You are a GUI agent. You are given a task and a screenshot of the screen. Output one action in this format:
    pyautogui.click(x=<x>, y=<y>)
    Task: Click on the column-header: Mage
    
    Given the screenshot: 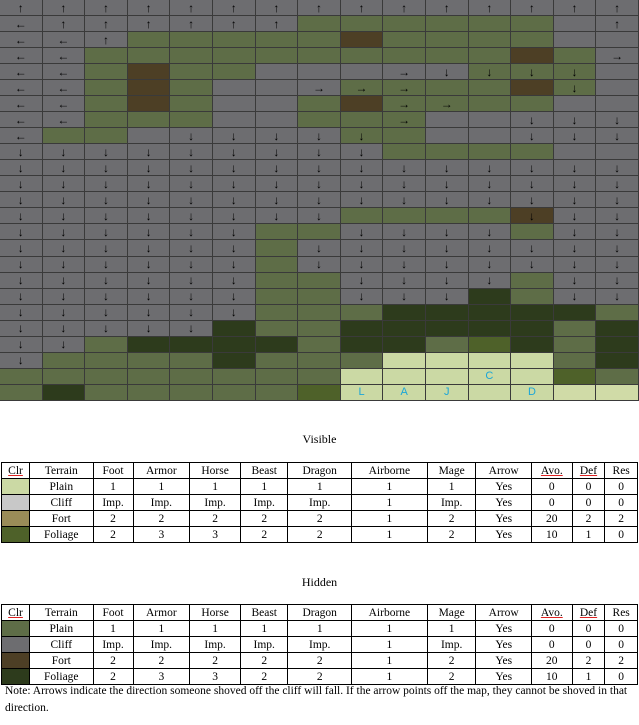 What is the action you would take?
    pyautogui.click(x=451, y=470)
    